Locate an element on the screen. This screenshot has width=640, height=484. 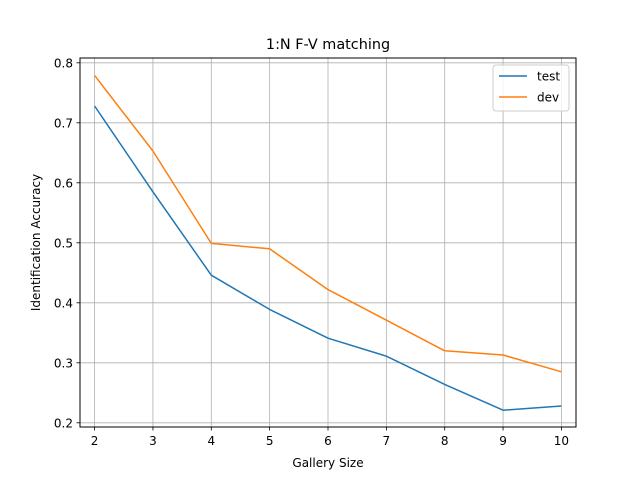
y-axis-ticks: 0.2 0.3 0.4 0.5 0.6 0.7 0.8 is located at coordinates (67, 243).